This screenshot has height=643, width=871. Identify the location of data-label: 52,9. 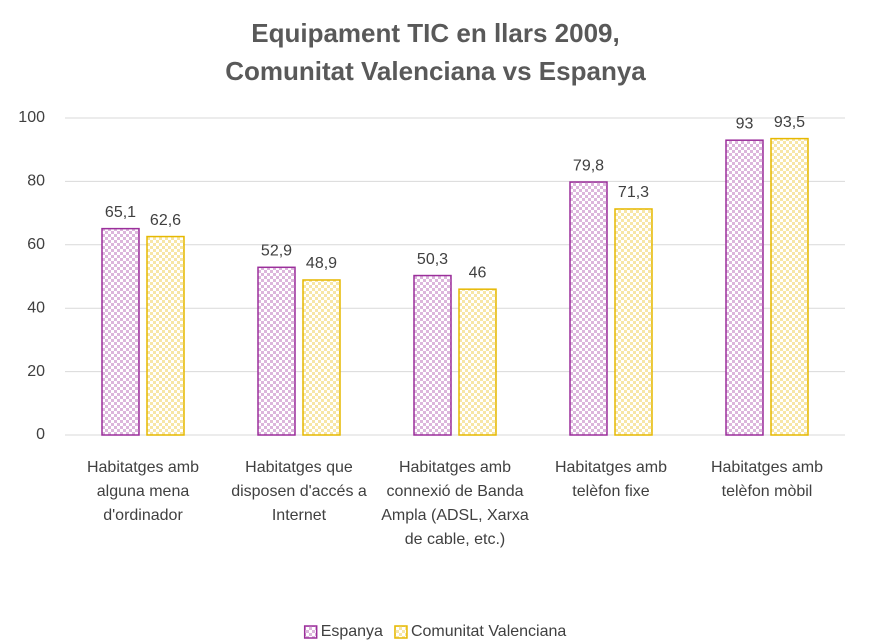
(276, 251).